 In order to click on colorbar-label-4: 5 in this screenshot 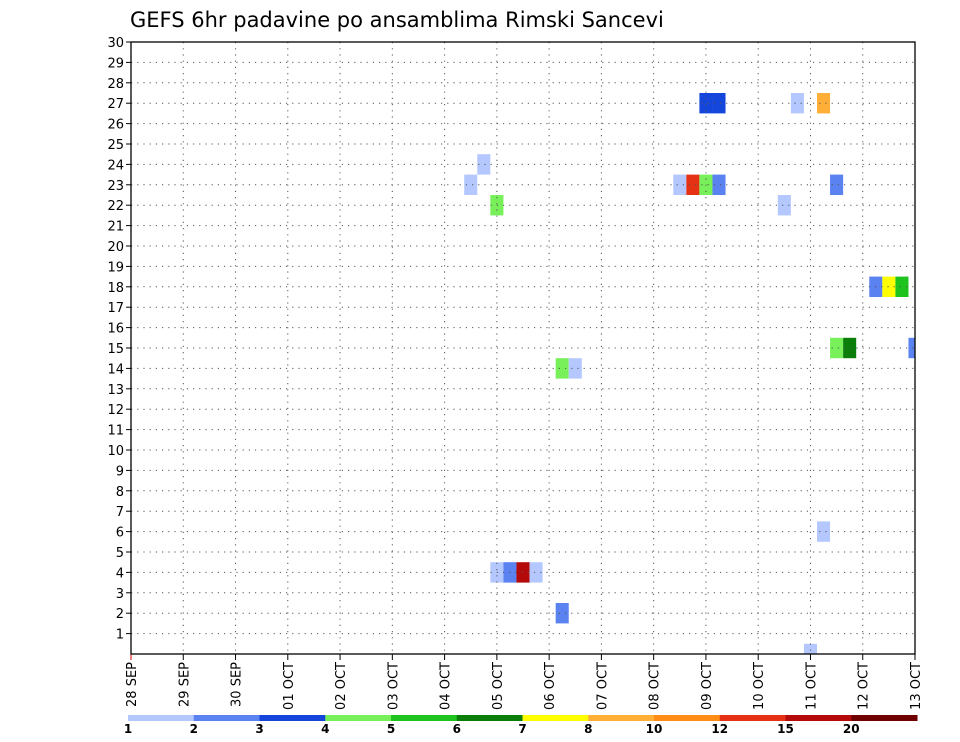, I will do `click(391, 729)`.